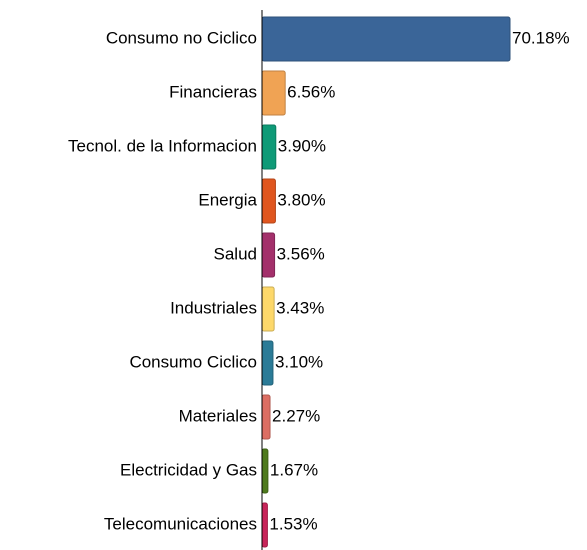  What do you see at coordinates (301, 199) in the screenshot?
I see `value-label: 3.80%` at bounding box center [301, 199].